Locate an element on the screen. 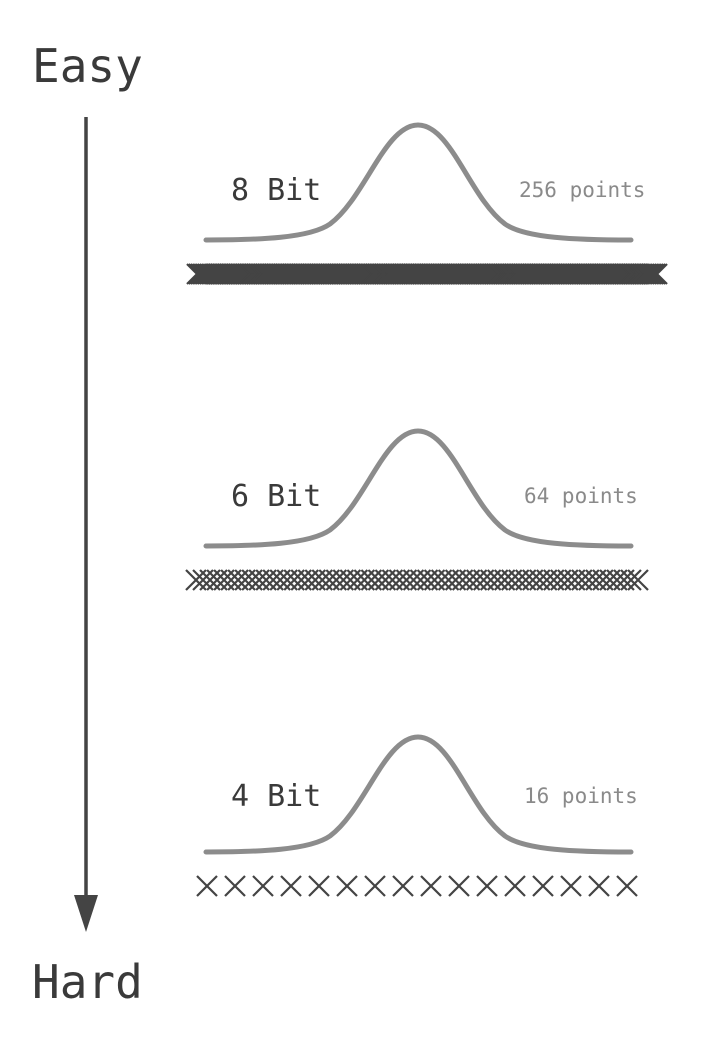  panel-8-bit: 8 Bit 256 points is located at coordinates (427, 203).